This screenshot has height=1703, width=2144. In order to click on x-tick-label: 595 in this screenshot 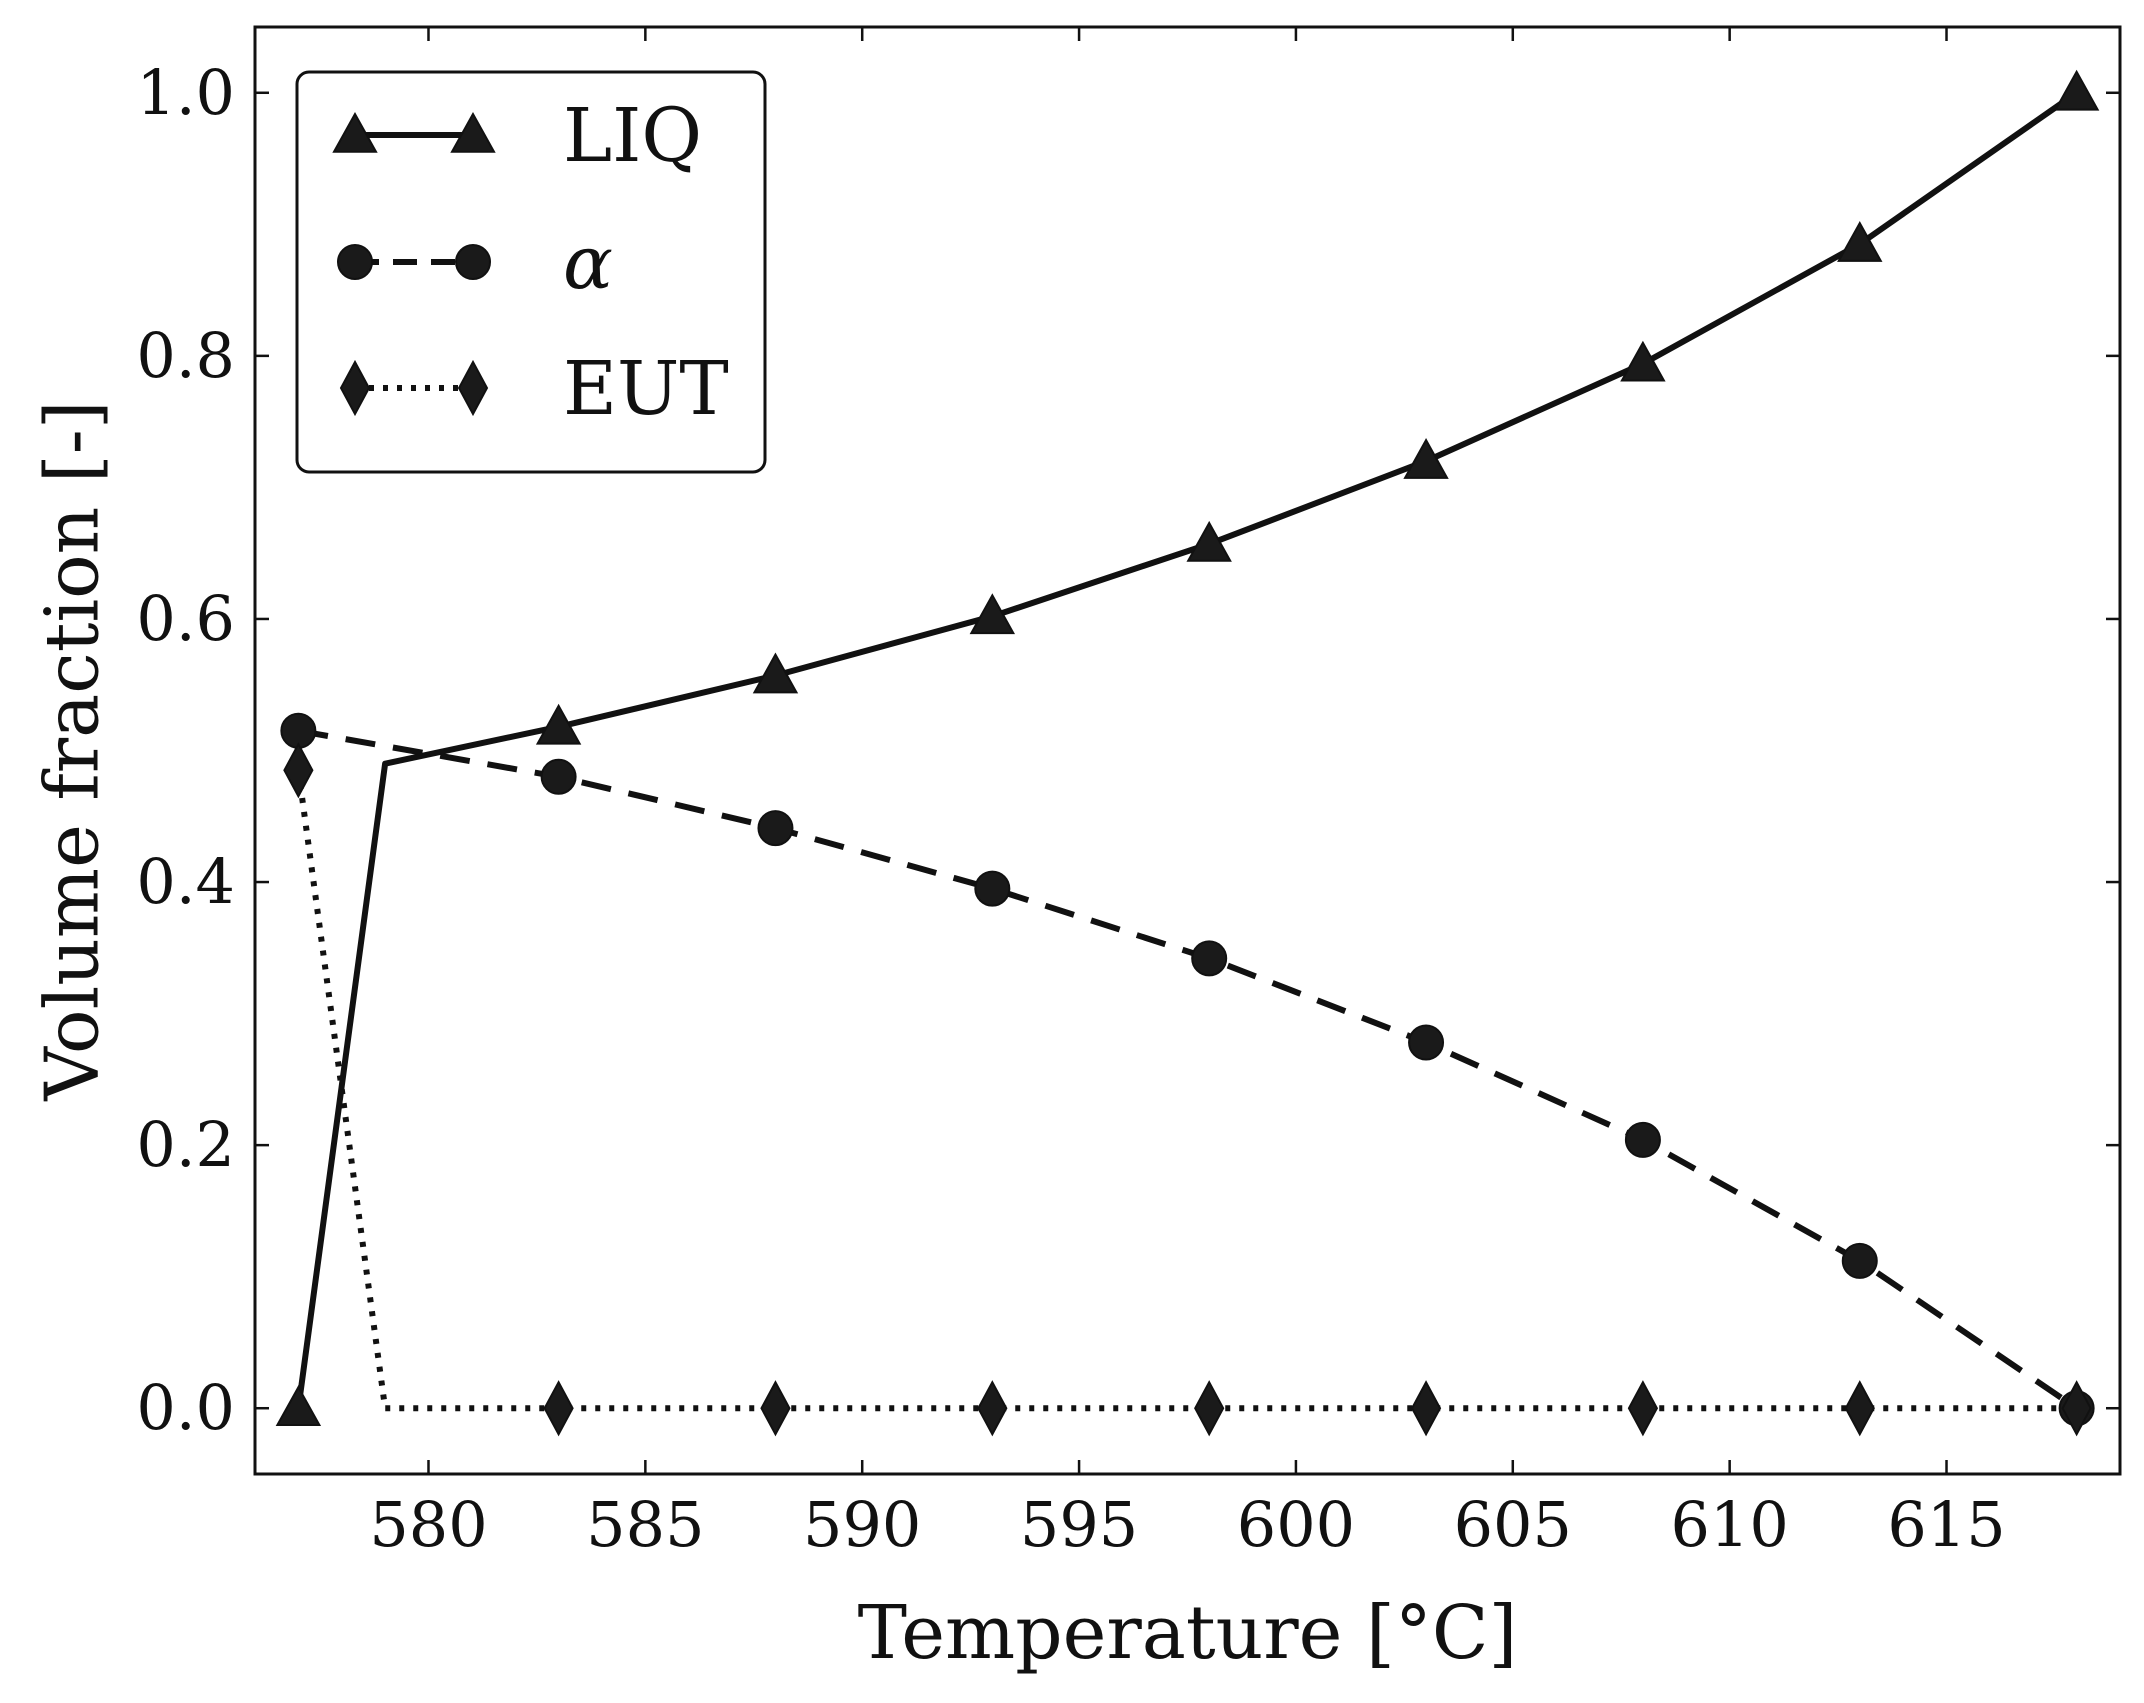, I will do `click(1079, 1524)`.